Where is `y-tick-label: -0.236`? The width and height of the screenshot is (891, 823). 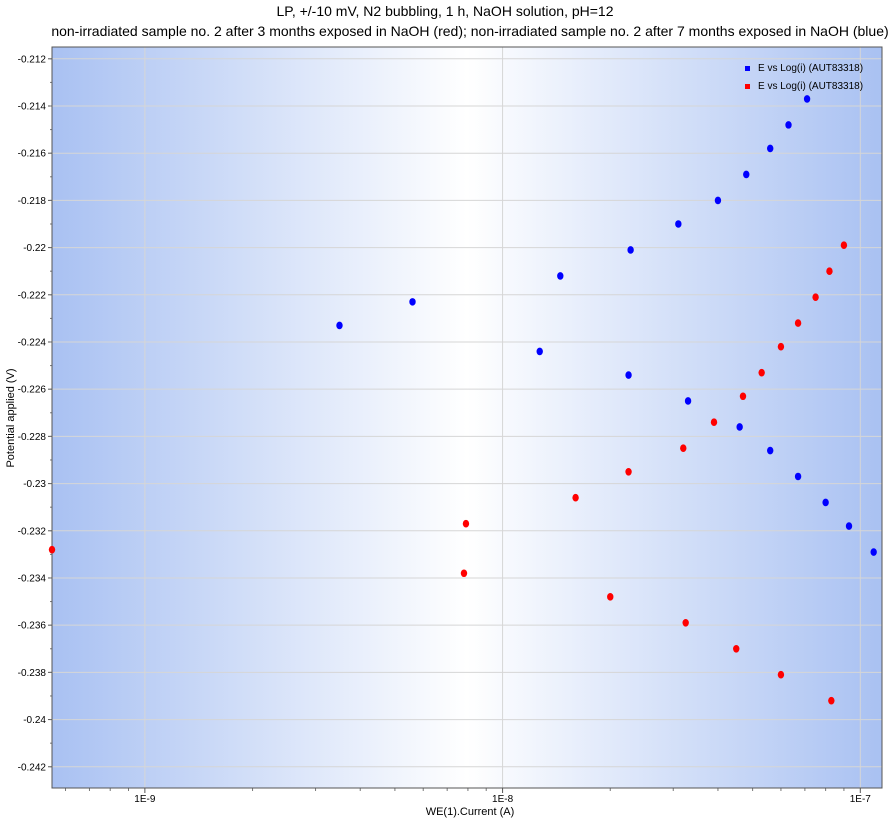
y-tick-label: -0.236 is located at coordinates (32, 626).